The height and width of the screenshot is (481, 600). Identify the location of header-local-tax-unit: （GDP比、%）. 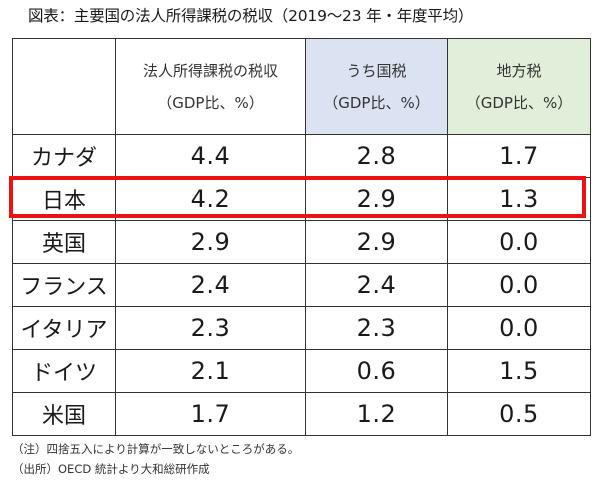
(519, 102).